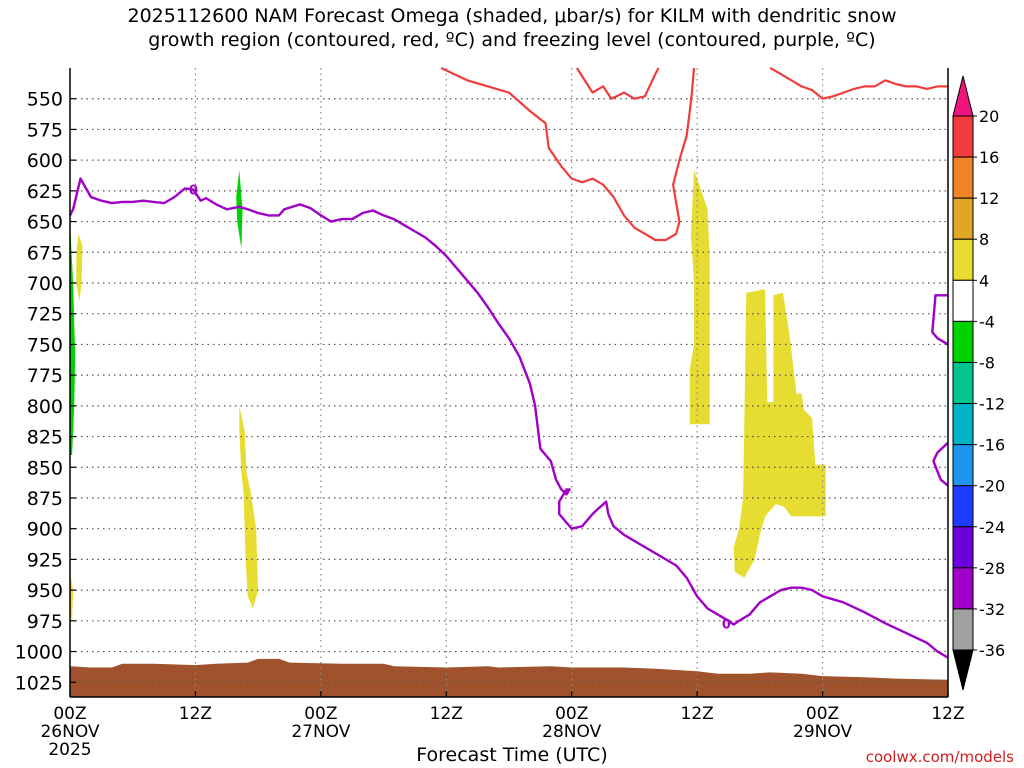  What do you see at coordinates (45, 560) in the screenshot?
I see `y-tick-label-925: 925` at bounding box center [45, 560].